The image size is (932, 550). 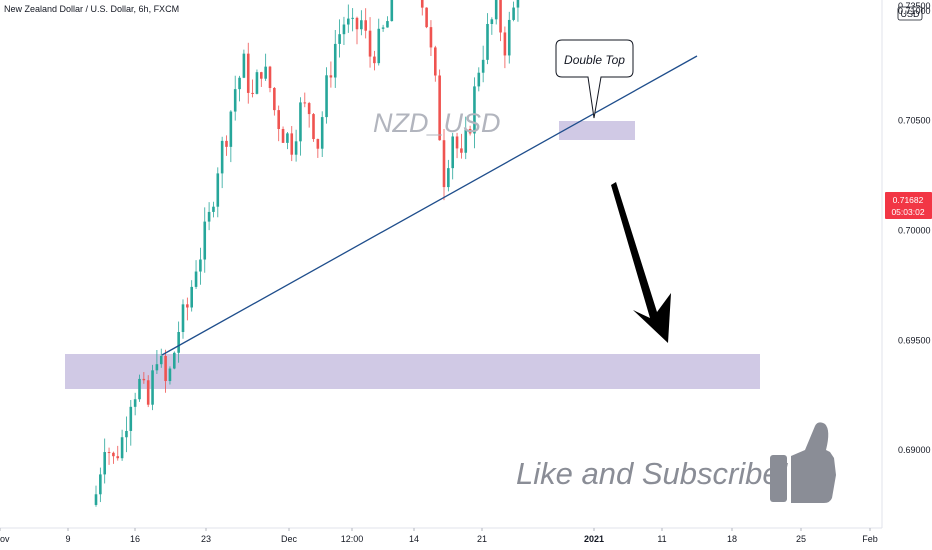 I want to click on time-tick-label: 12:00, so click(x=352, y=539).